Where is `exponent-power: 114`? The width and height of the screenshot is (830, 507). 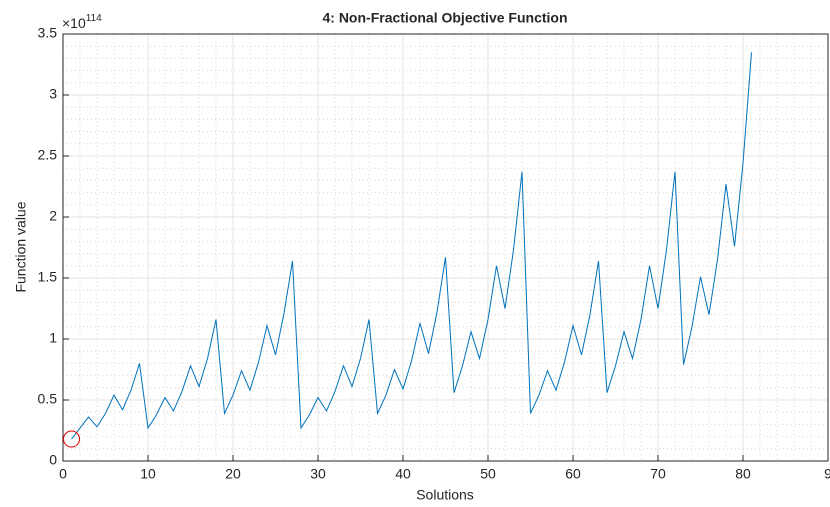 exponent-power: 114 is located at coordinates (94, 18).